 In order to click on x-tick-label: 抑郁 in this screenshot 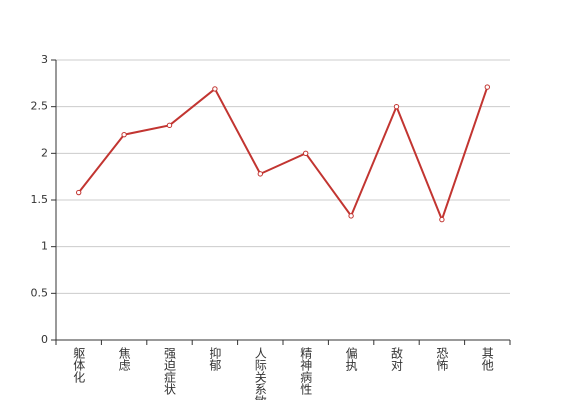, I will do `click(215, 359)`.